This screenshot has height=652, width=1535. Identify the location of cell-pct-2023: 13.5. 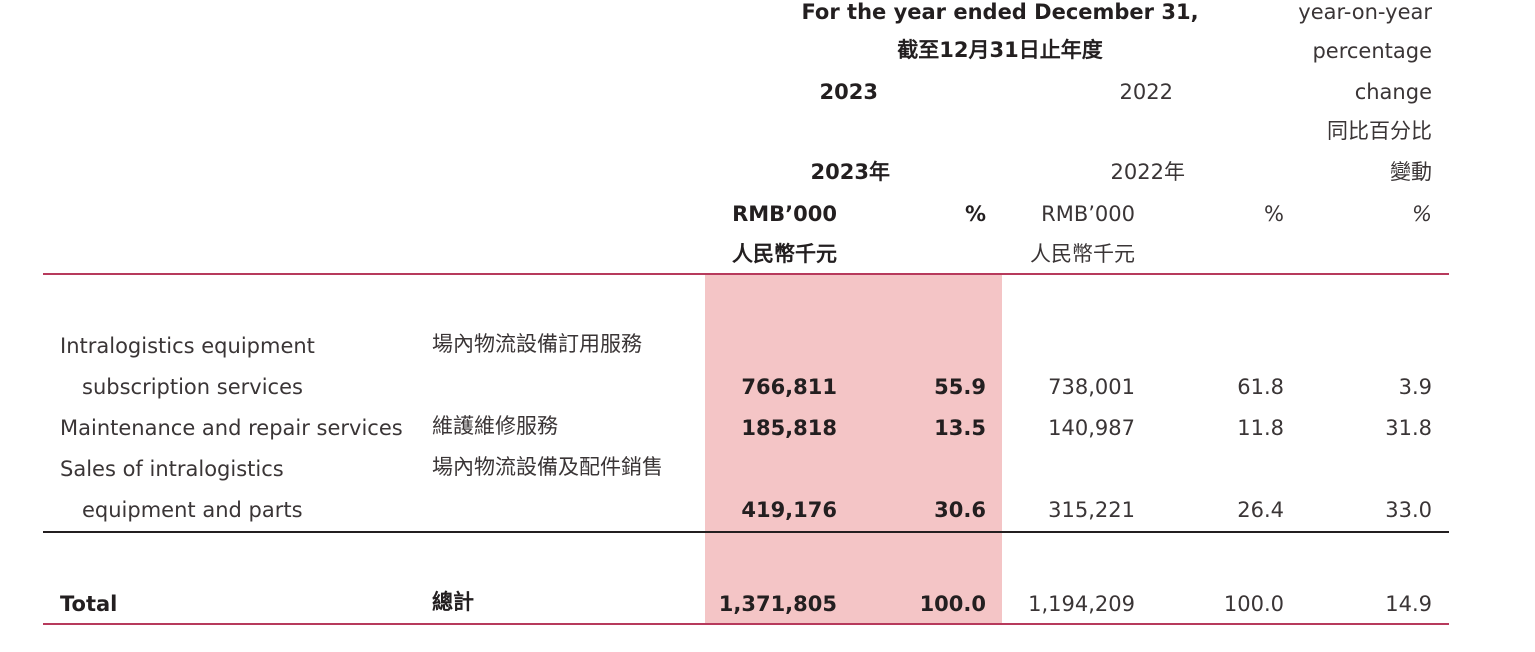
(960, 428).